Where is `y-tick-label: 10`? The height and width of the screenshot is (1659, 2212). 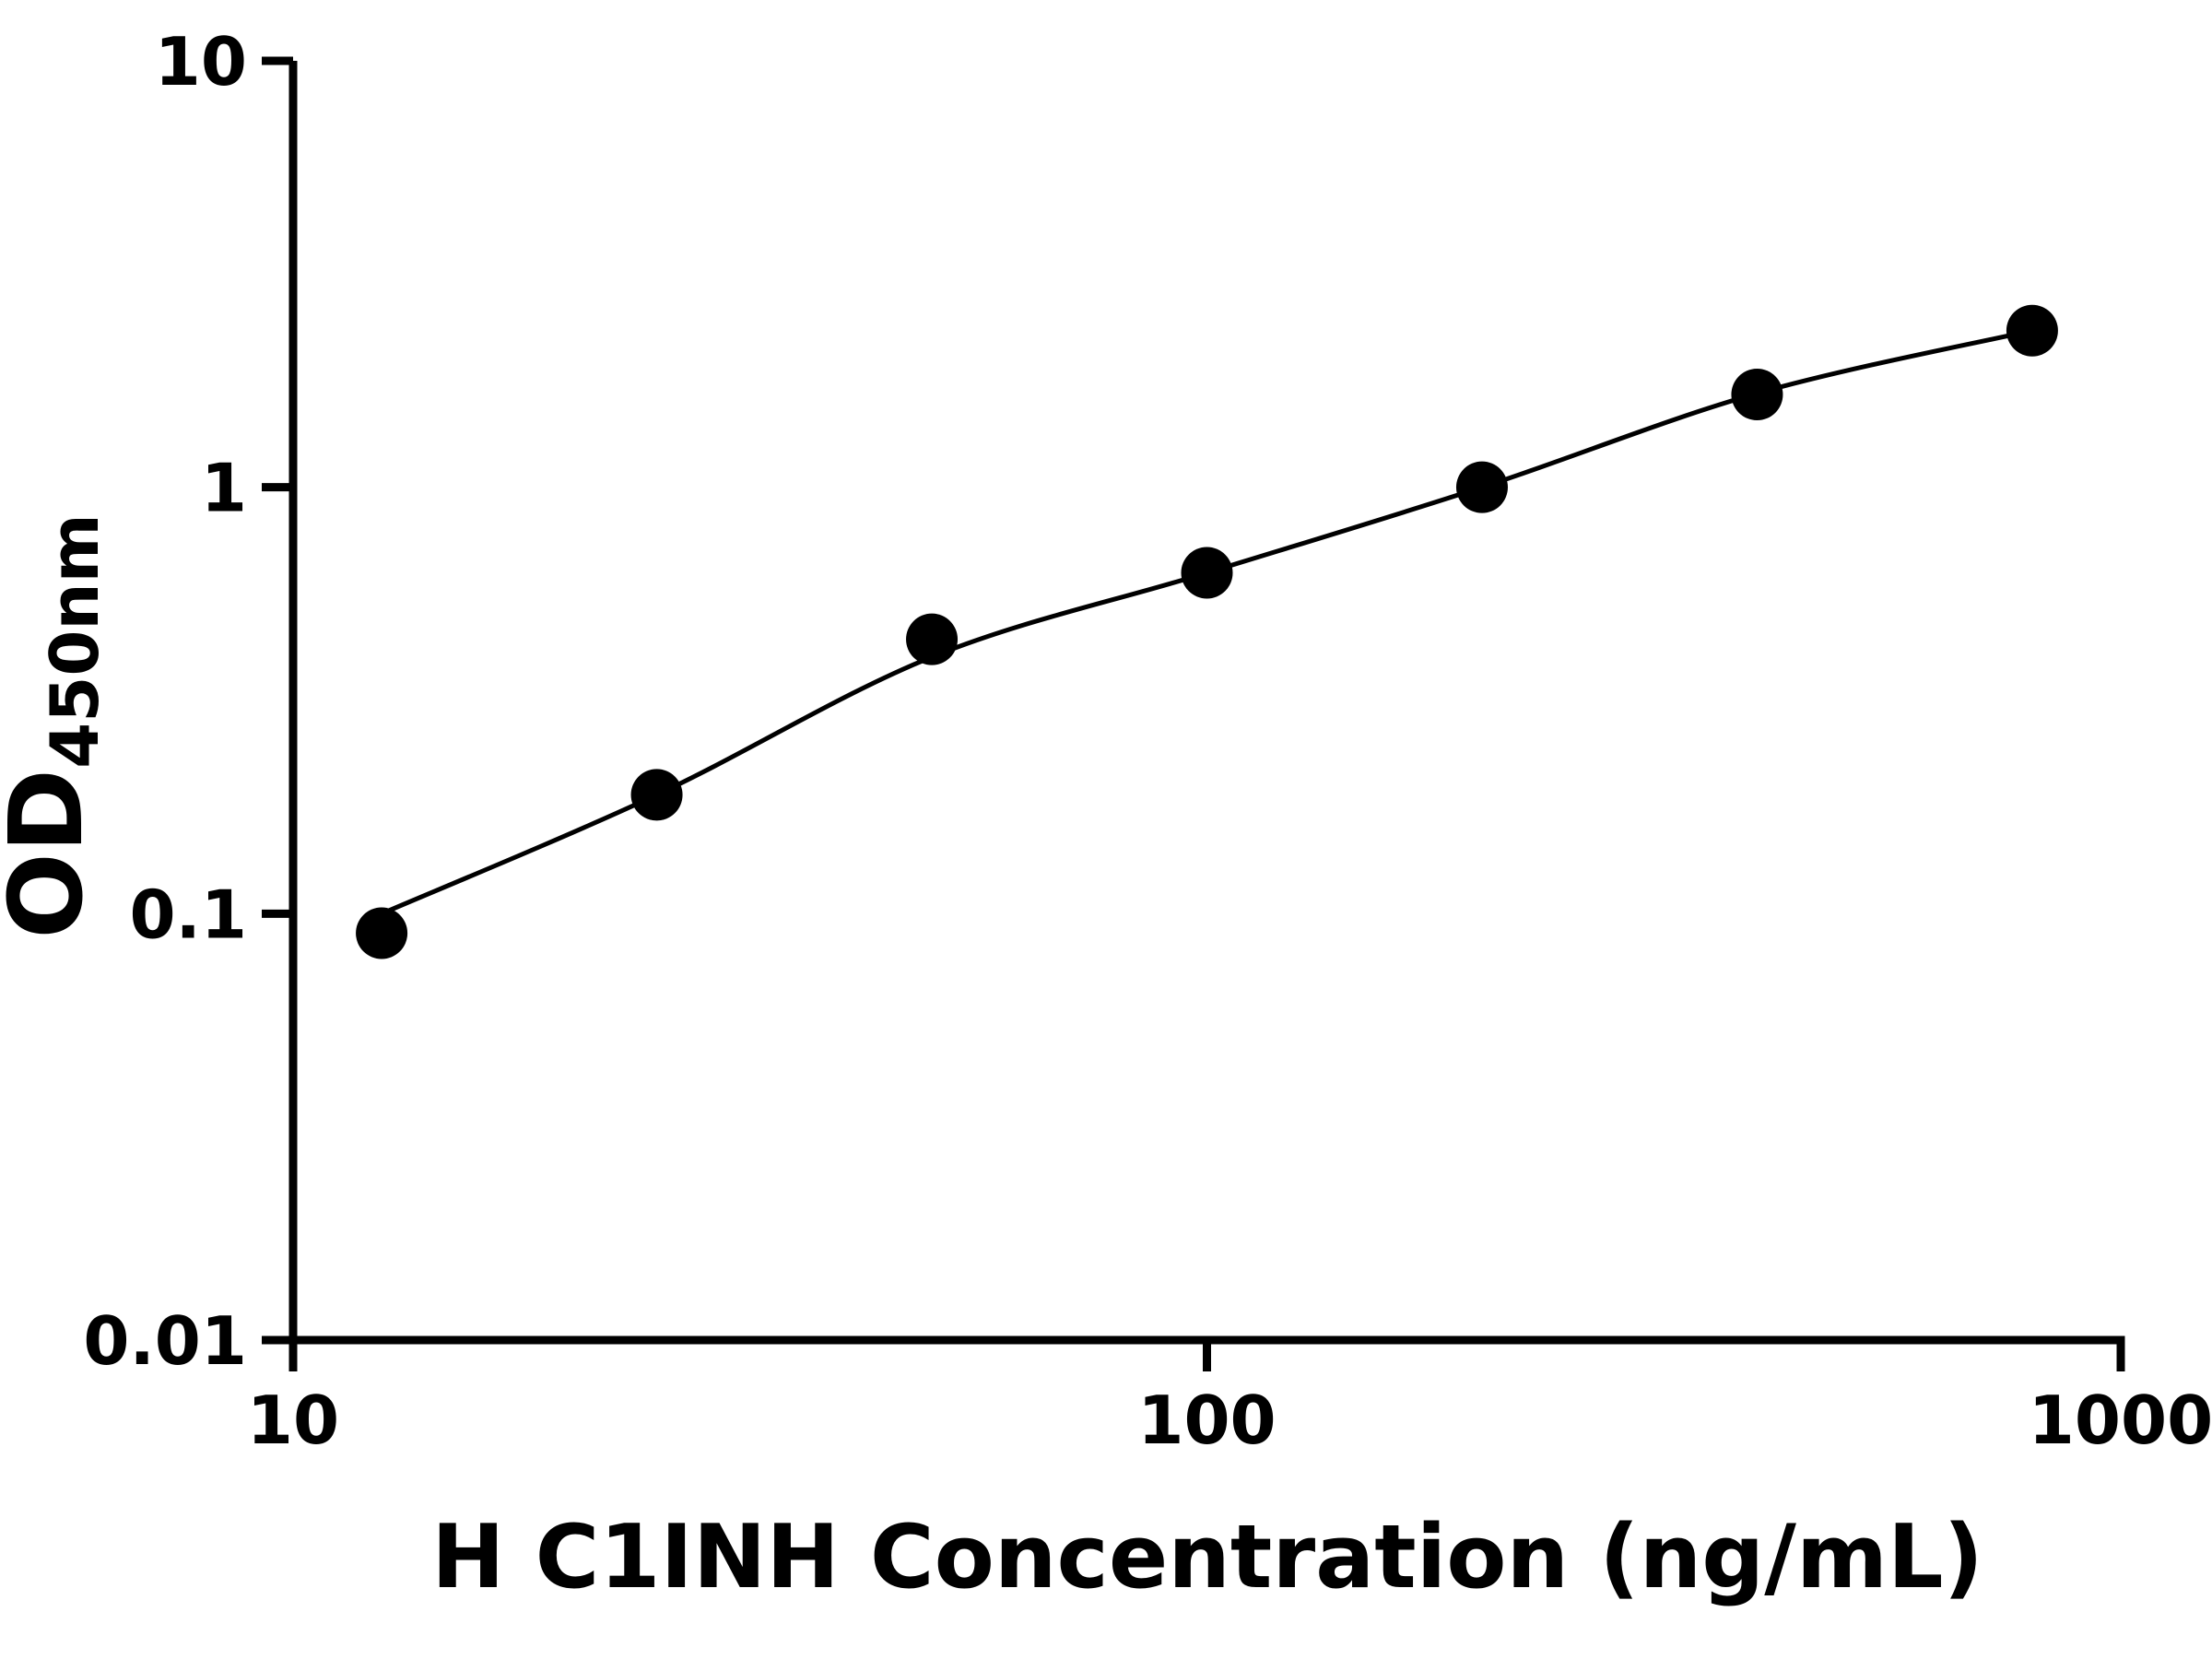 y-tick-label: 10 is located at coordinates (201, 61).